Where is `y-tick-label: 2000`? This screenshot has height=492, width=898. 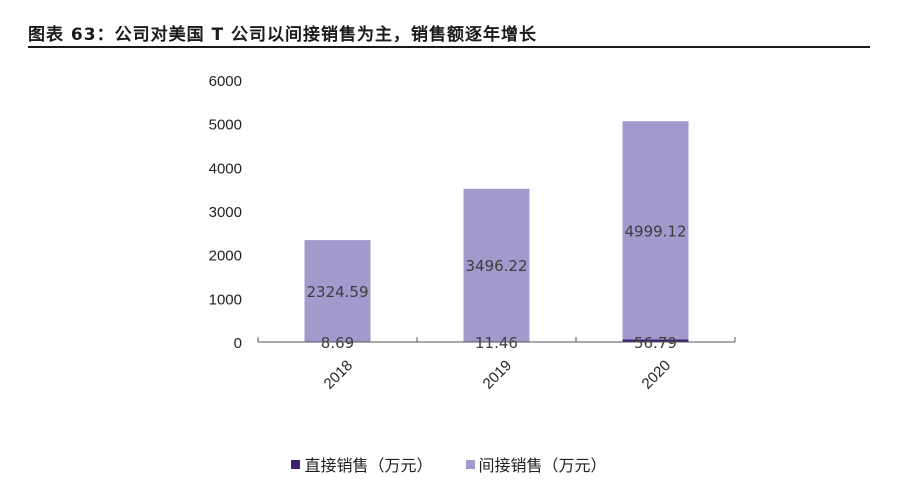
y-tick-label: 2000 is located at coordinates (225, 256).